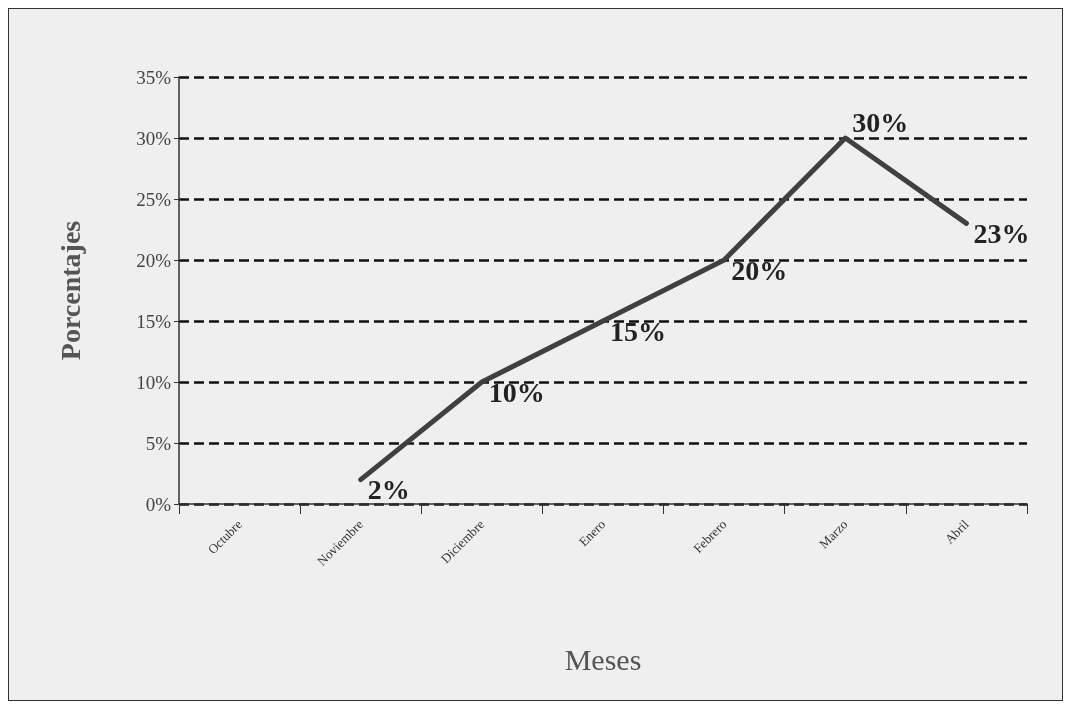 This screenshot has height=709, width=1071. Describe the element at coordinates (158, 504) in the screenshot. I see `y-tick-label: 0%` at that location.